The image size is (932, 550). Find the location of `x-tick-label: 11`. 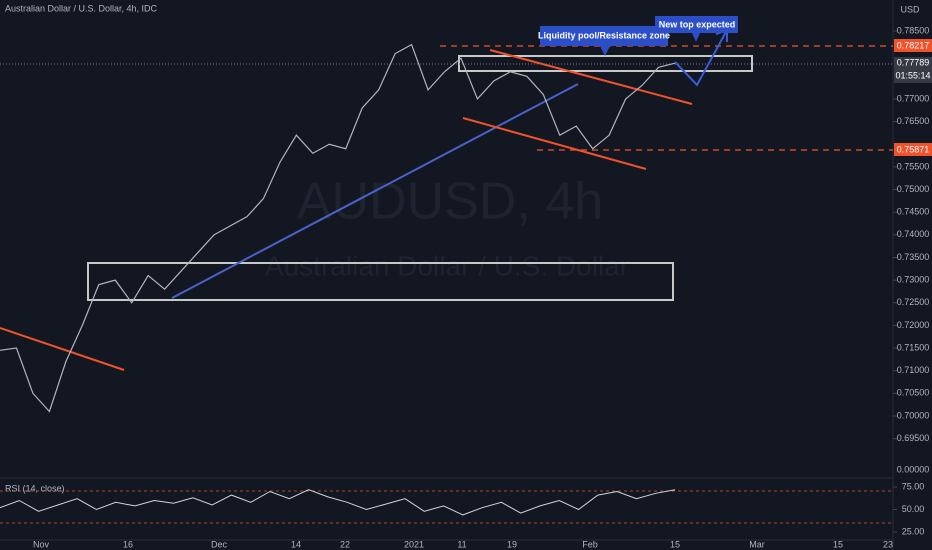

x-tick-label: 11 is located at coordinates (461, 544).